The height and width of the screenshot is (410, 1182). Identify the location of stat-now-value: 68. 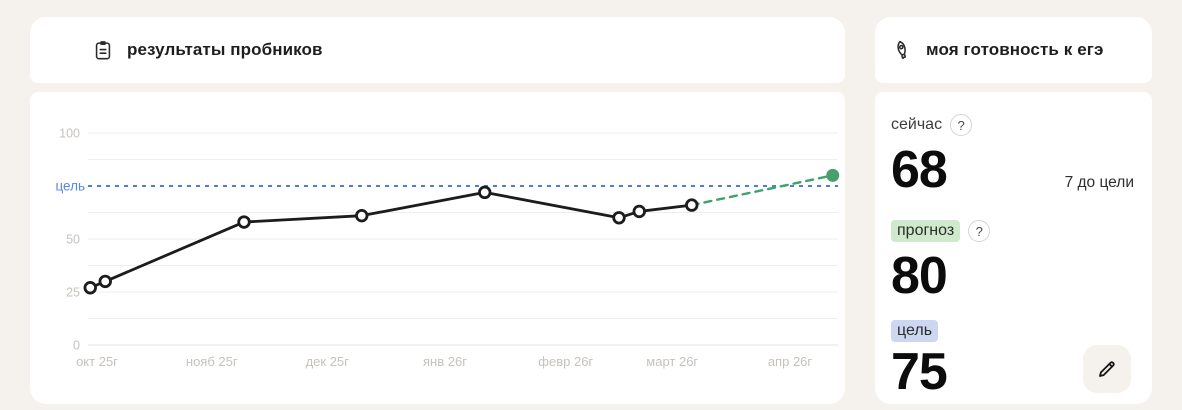
(919, 170).